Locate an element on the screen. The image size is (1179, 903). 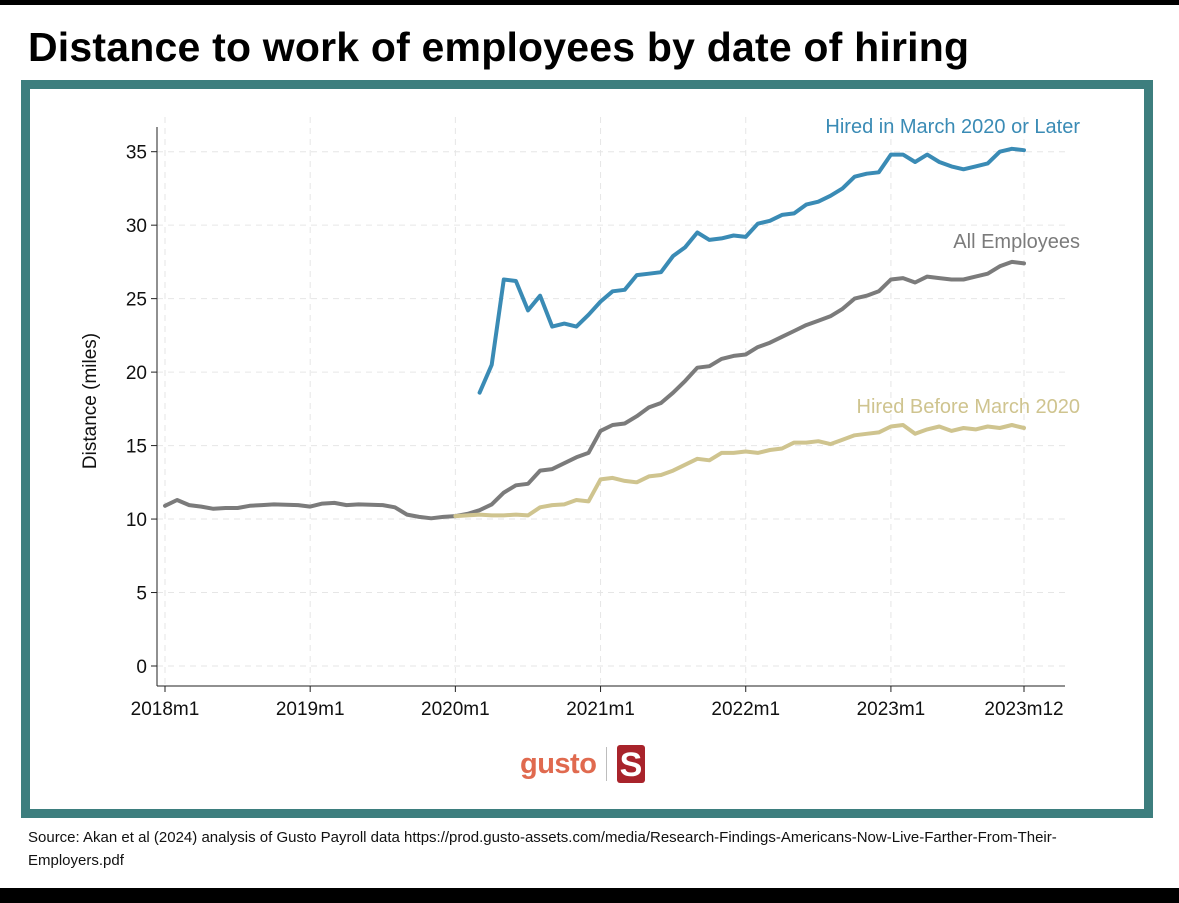
x-tick-label: 2023m1 is located at coordinates (891, 709).